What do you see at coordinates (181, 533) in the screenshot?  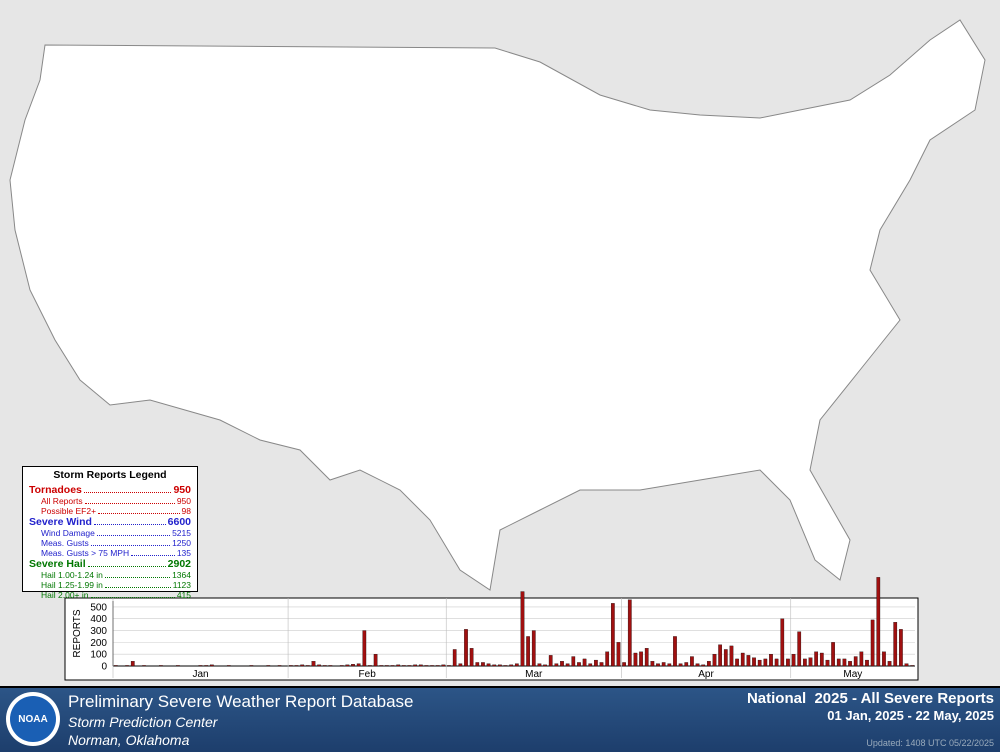 I see `legend-count: 5215` at bounding box center [181, 533].